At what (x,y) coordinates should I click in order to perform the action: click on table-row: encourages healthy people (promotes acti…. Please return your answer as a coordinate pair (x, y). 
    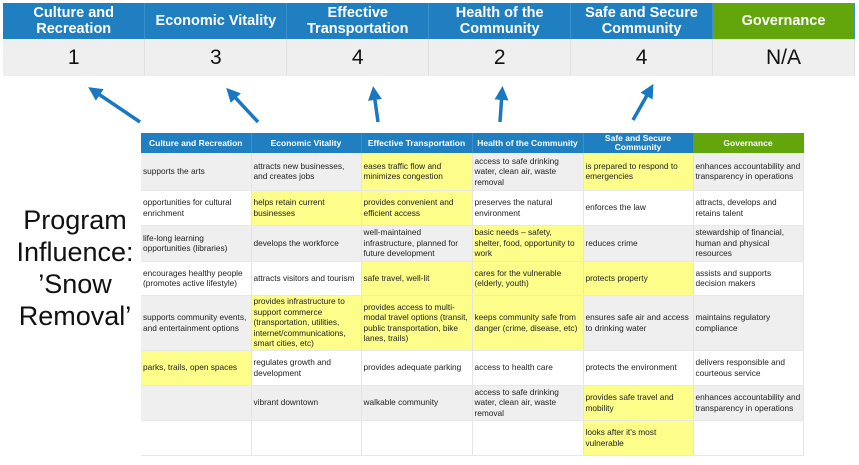
    Looking at the image, I should click on (472, 278).